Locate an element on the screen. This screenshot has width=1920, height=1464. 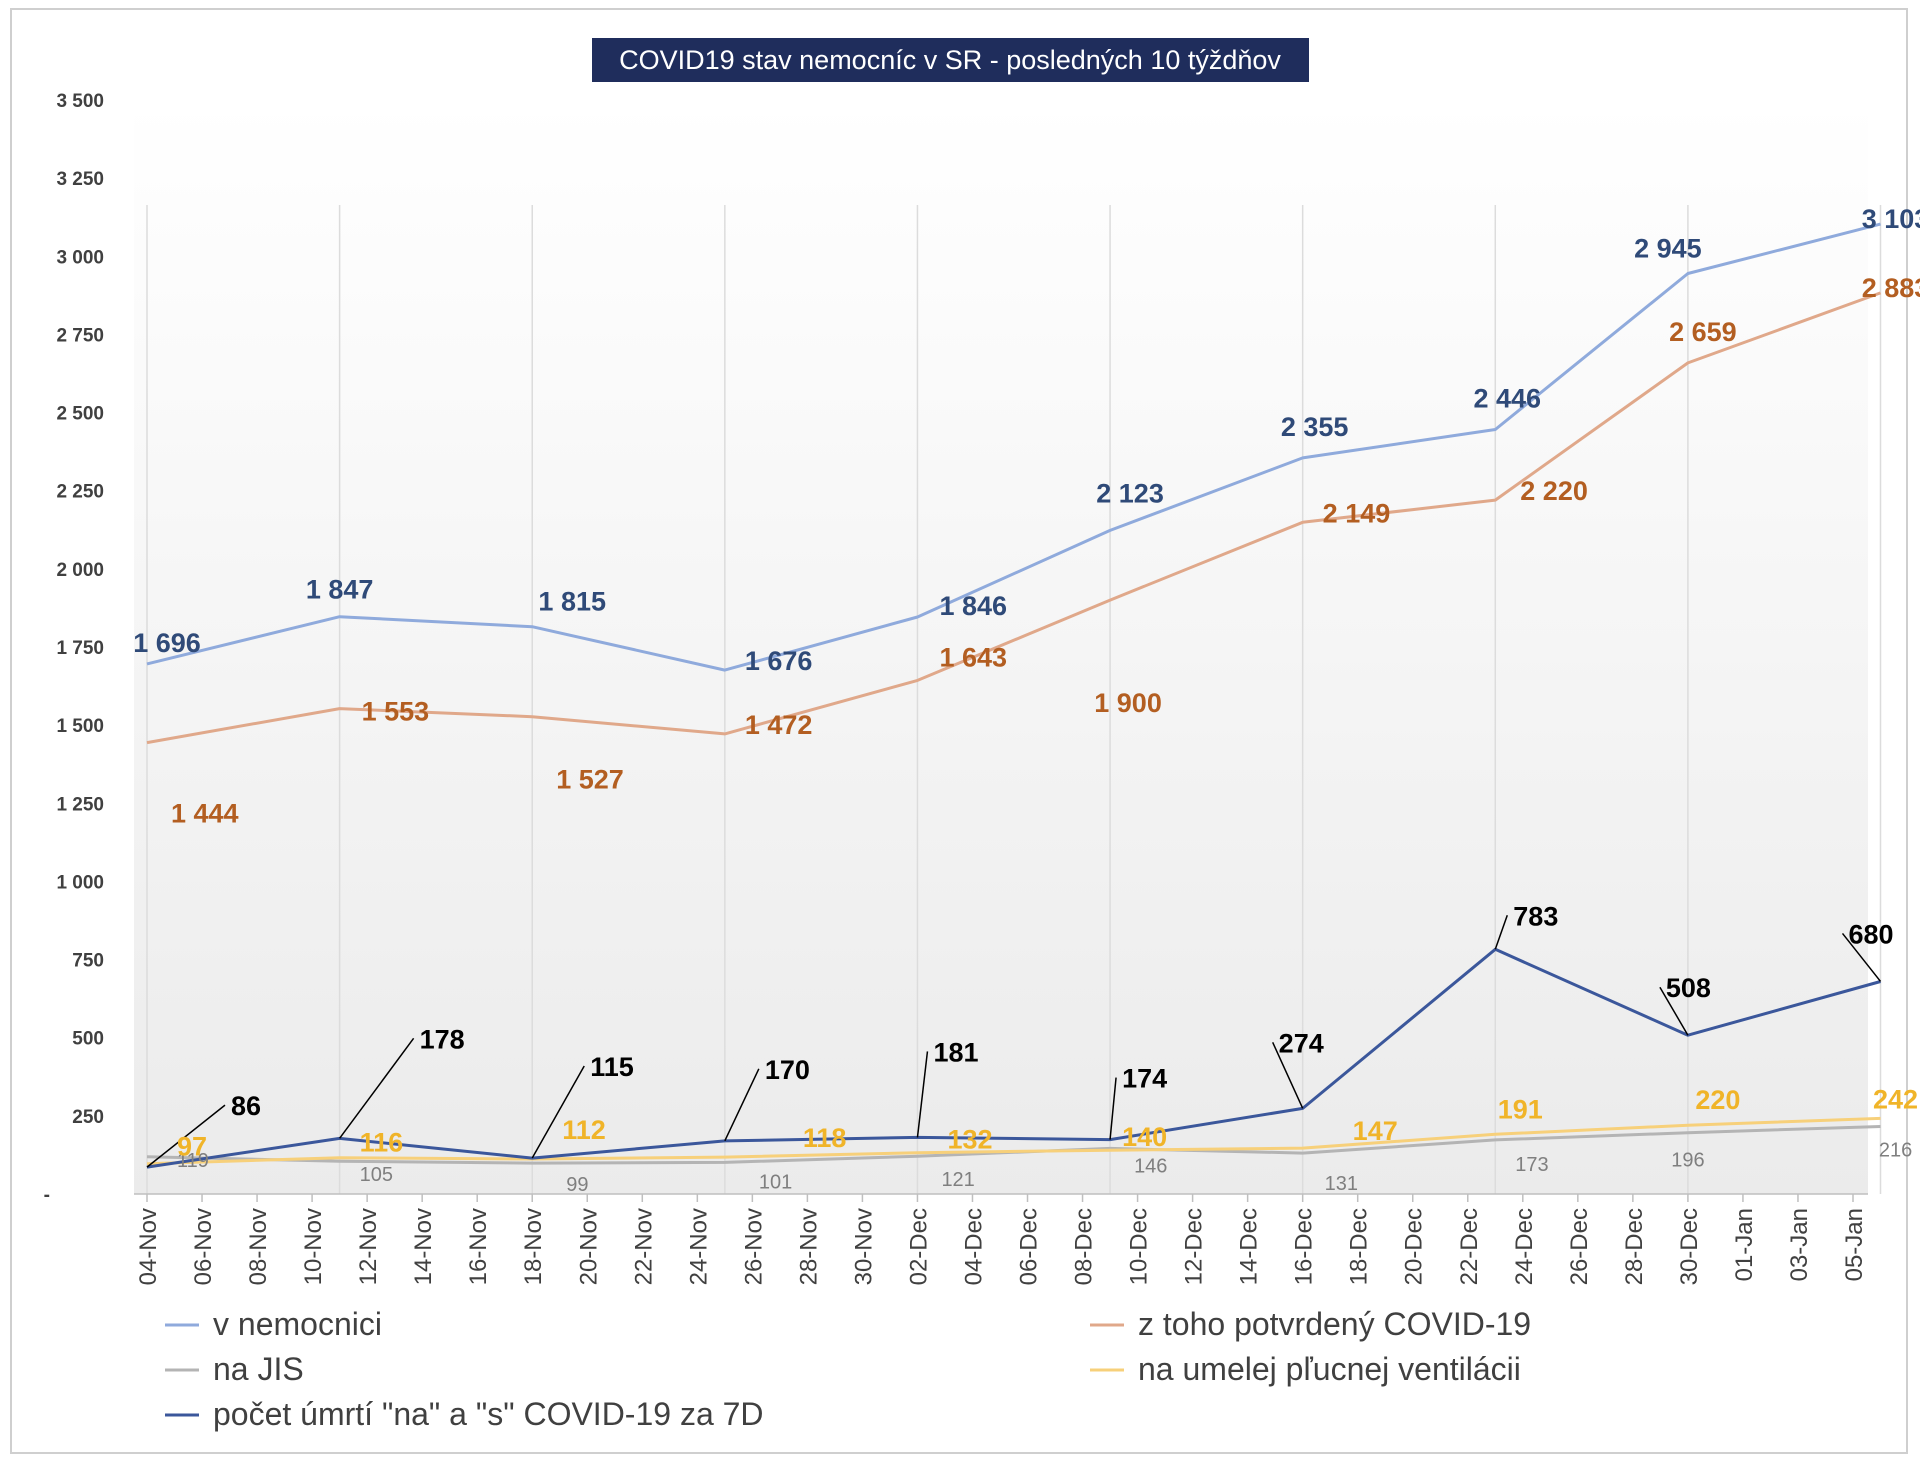
data-label-4: 783 is located at coordinates (1535, 916).